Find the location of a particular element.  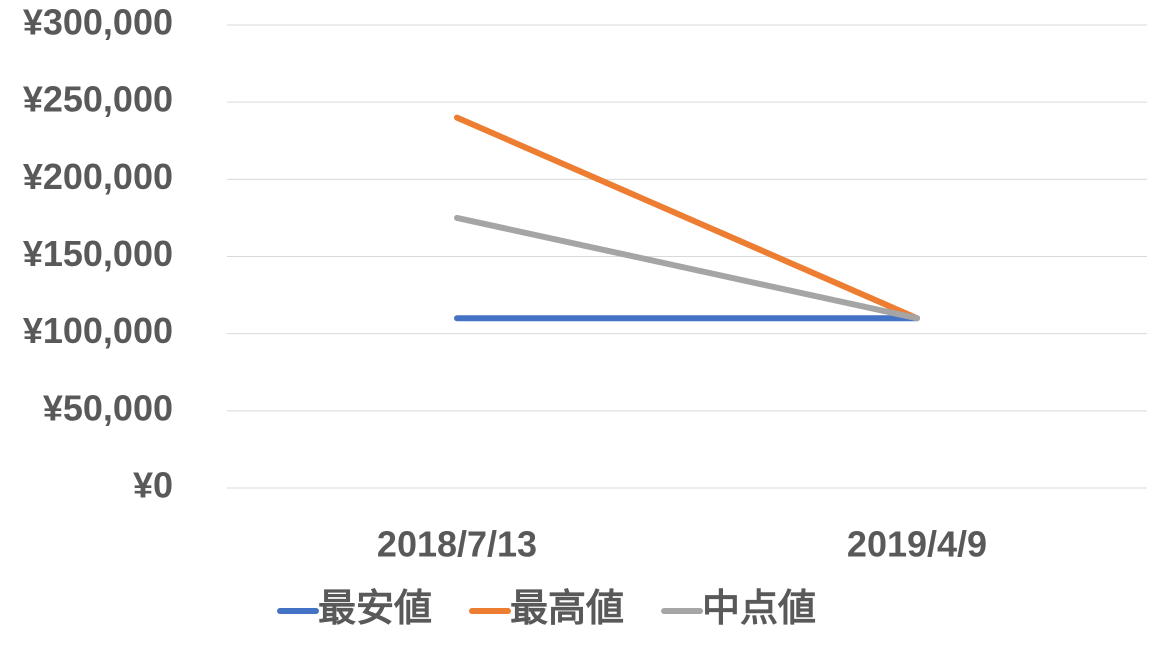

legend-label: 最安値 is located at coordinates (375, 609).